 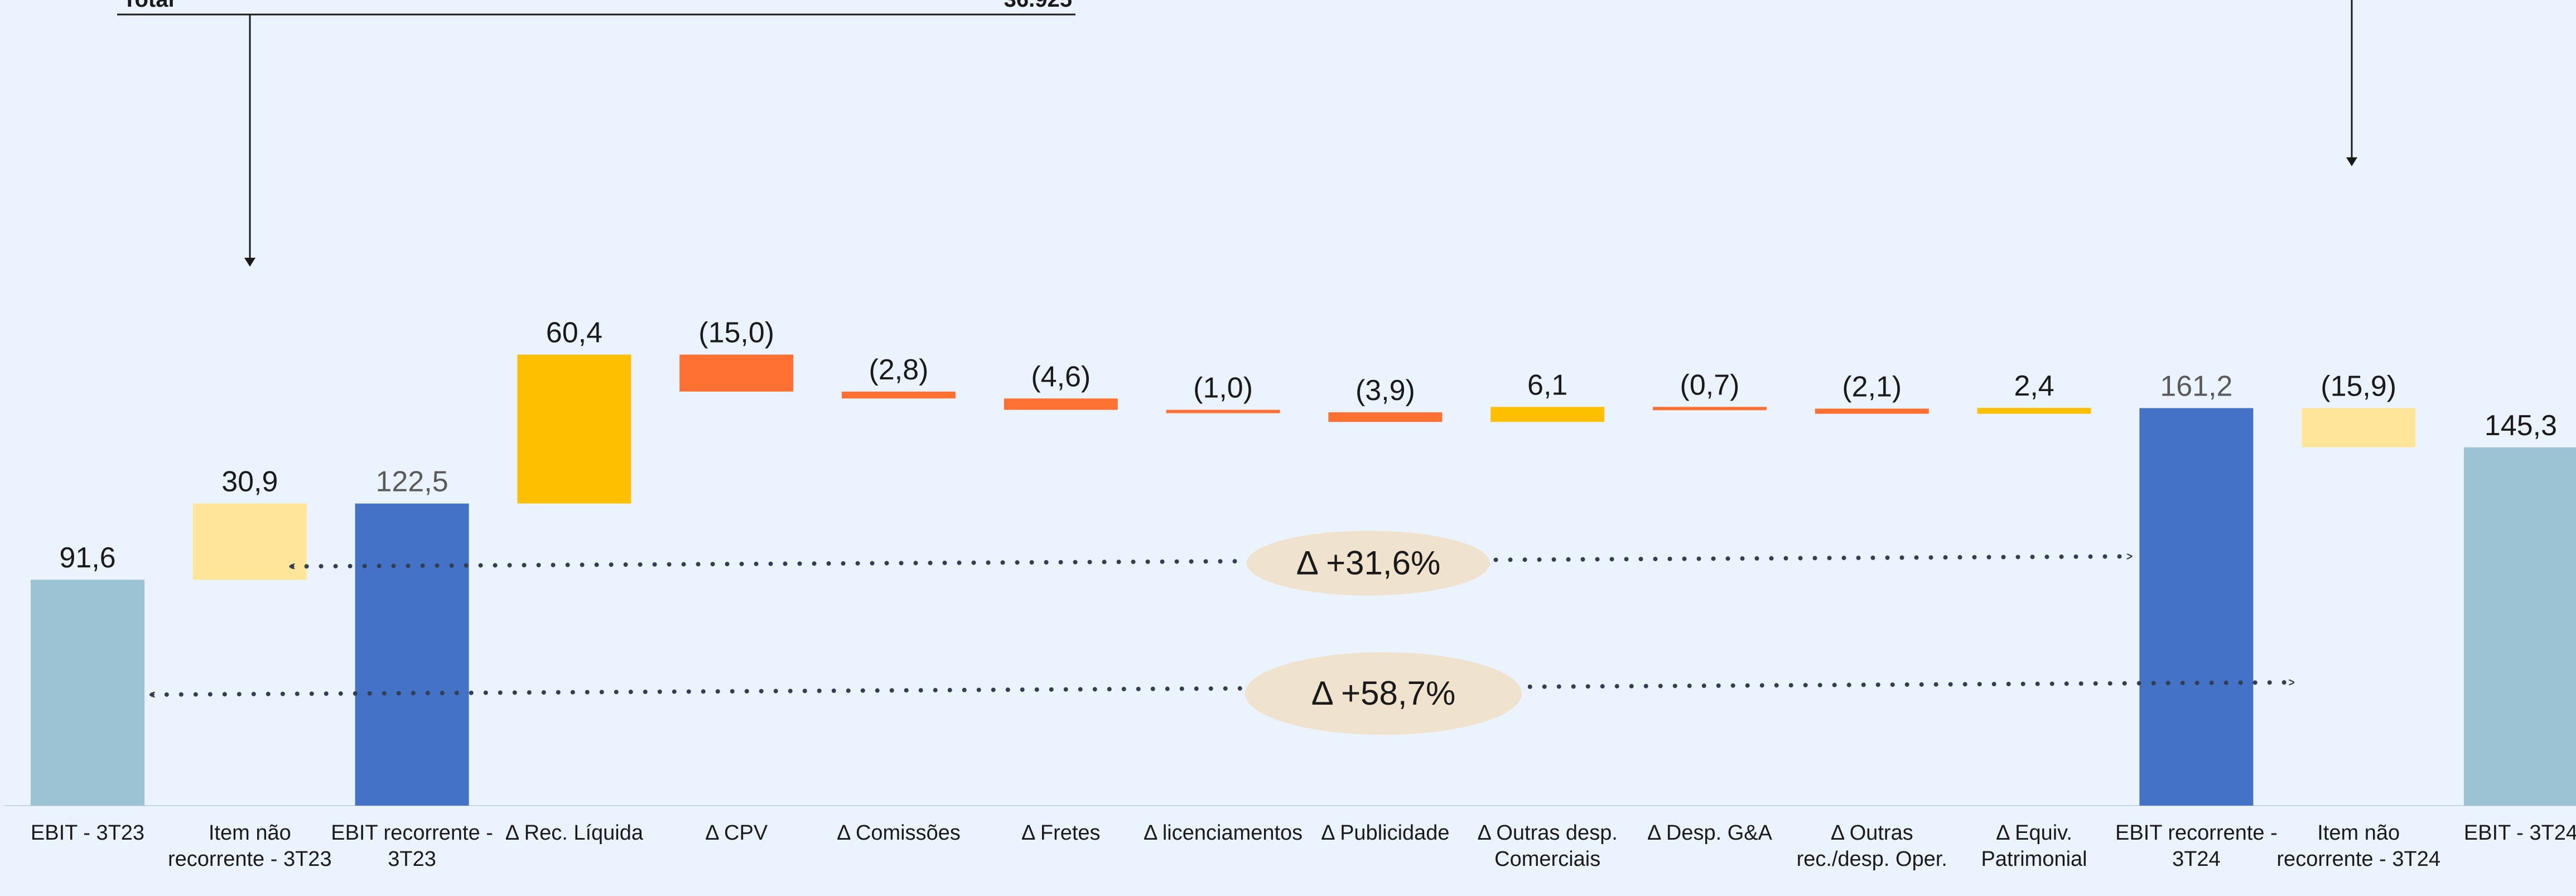 What do you see at coordinates (1061, 404) in the screenshot?
I see `bar-fretes` at bounding box center [1061, 404].